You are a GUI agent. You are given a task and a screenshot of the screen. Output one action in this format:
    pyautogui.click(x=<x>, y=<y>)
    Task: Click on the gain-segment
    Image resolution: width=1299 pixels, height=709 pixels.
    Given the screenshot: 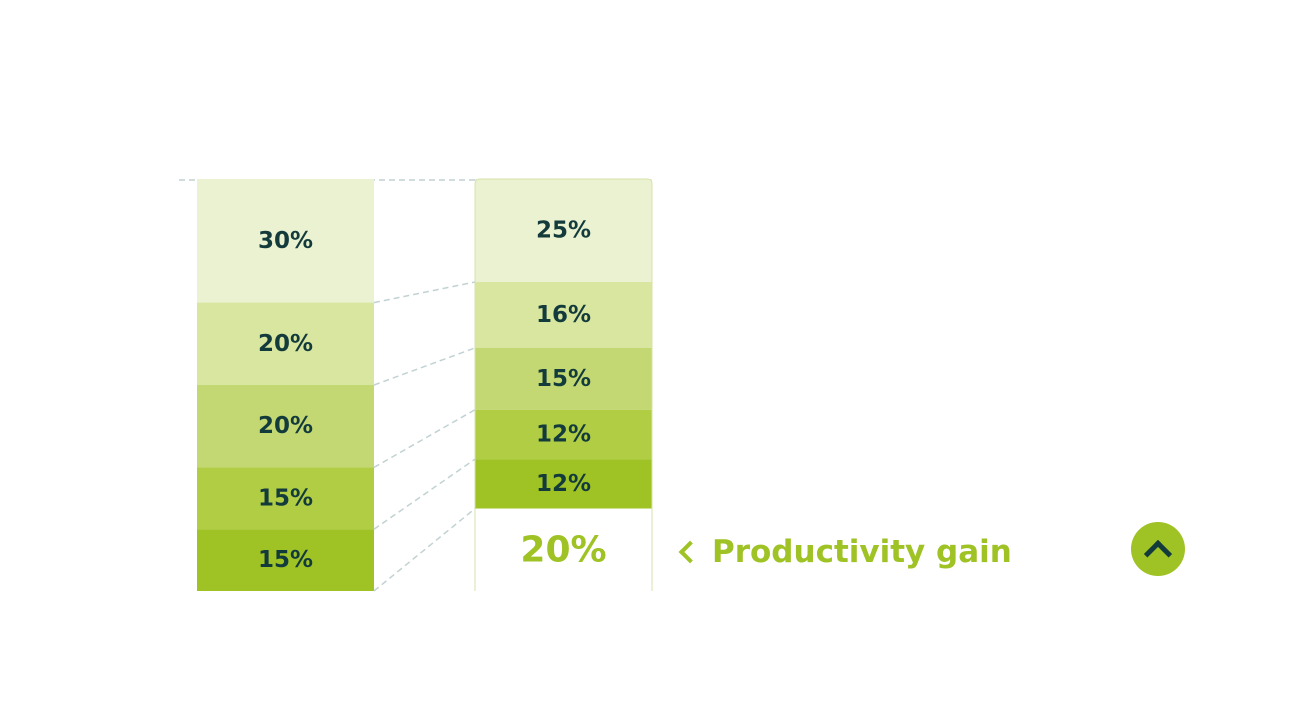 What is the action you would take?
    pyautogui.click(x=563, y=549)
    